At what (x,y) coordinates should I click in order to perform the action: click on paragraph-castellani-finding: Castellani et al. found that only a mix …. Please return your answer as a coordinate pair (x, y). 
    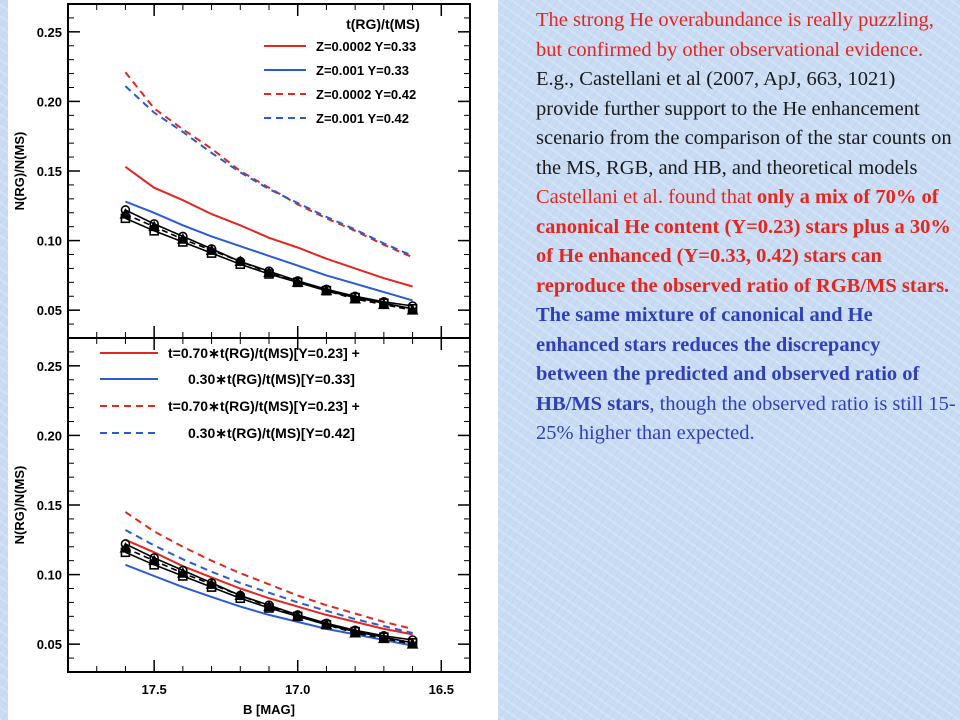
    Looking at the image, I should click on (746, 242).